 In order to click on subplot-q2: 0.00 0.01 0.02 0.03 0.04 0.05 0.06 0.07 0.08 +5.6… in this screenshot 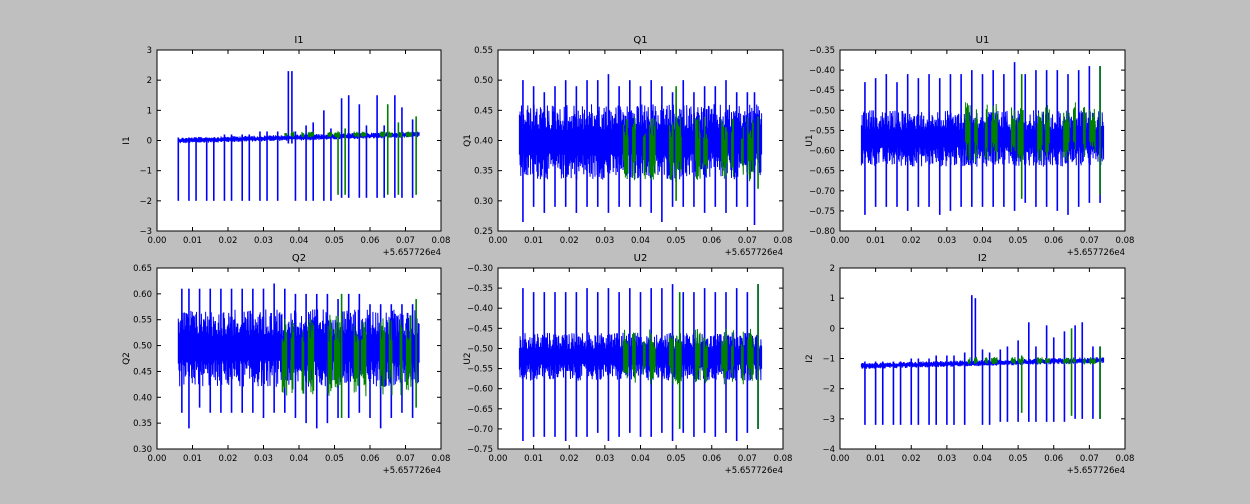, I will do `click(286, 364)`.